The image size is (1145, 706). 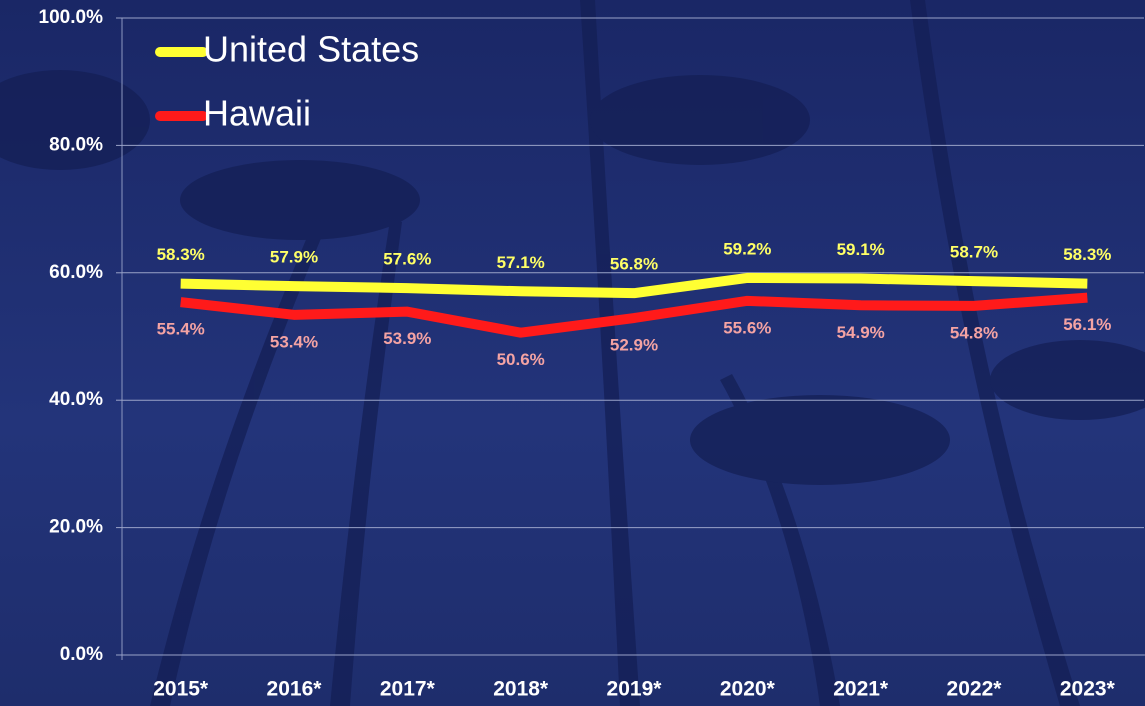 I want to click on data-label: 59.1%, so click(x=861, y=249).